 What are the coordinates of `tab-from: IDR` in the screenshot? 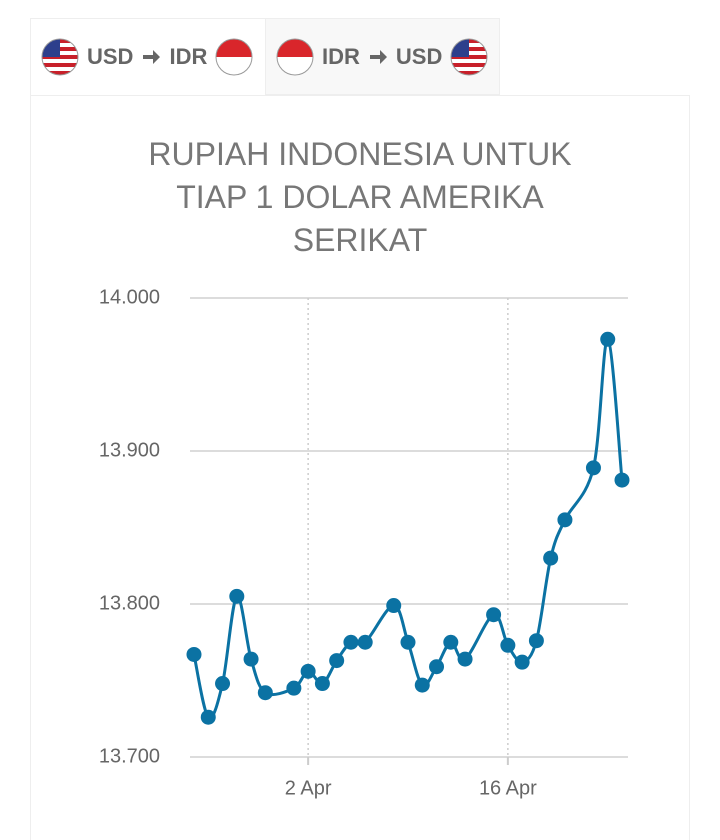 It's located at (341, 56).